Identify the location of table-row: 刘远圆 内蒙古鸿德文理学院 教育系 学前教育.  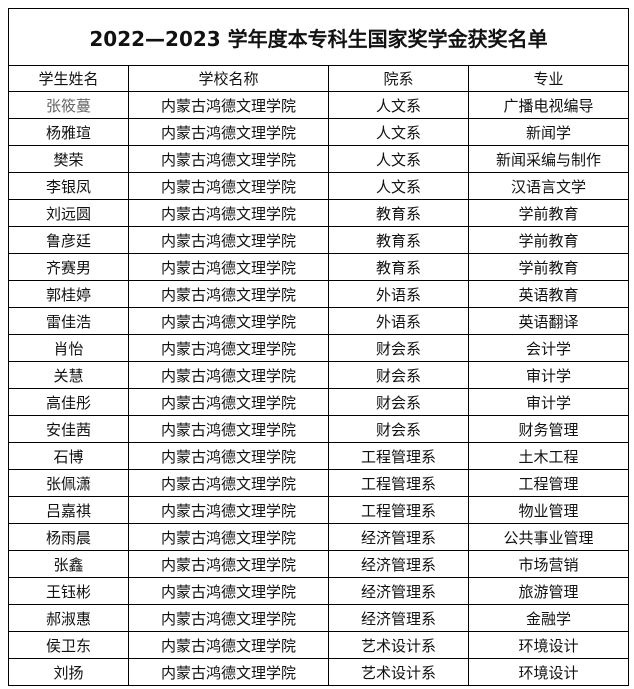
(319, 213).